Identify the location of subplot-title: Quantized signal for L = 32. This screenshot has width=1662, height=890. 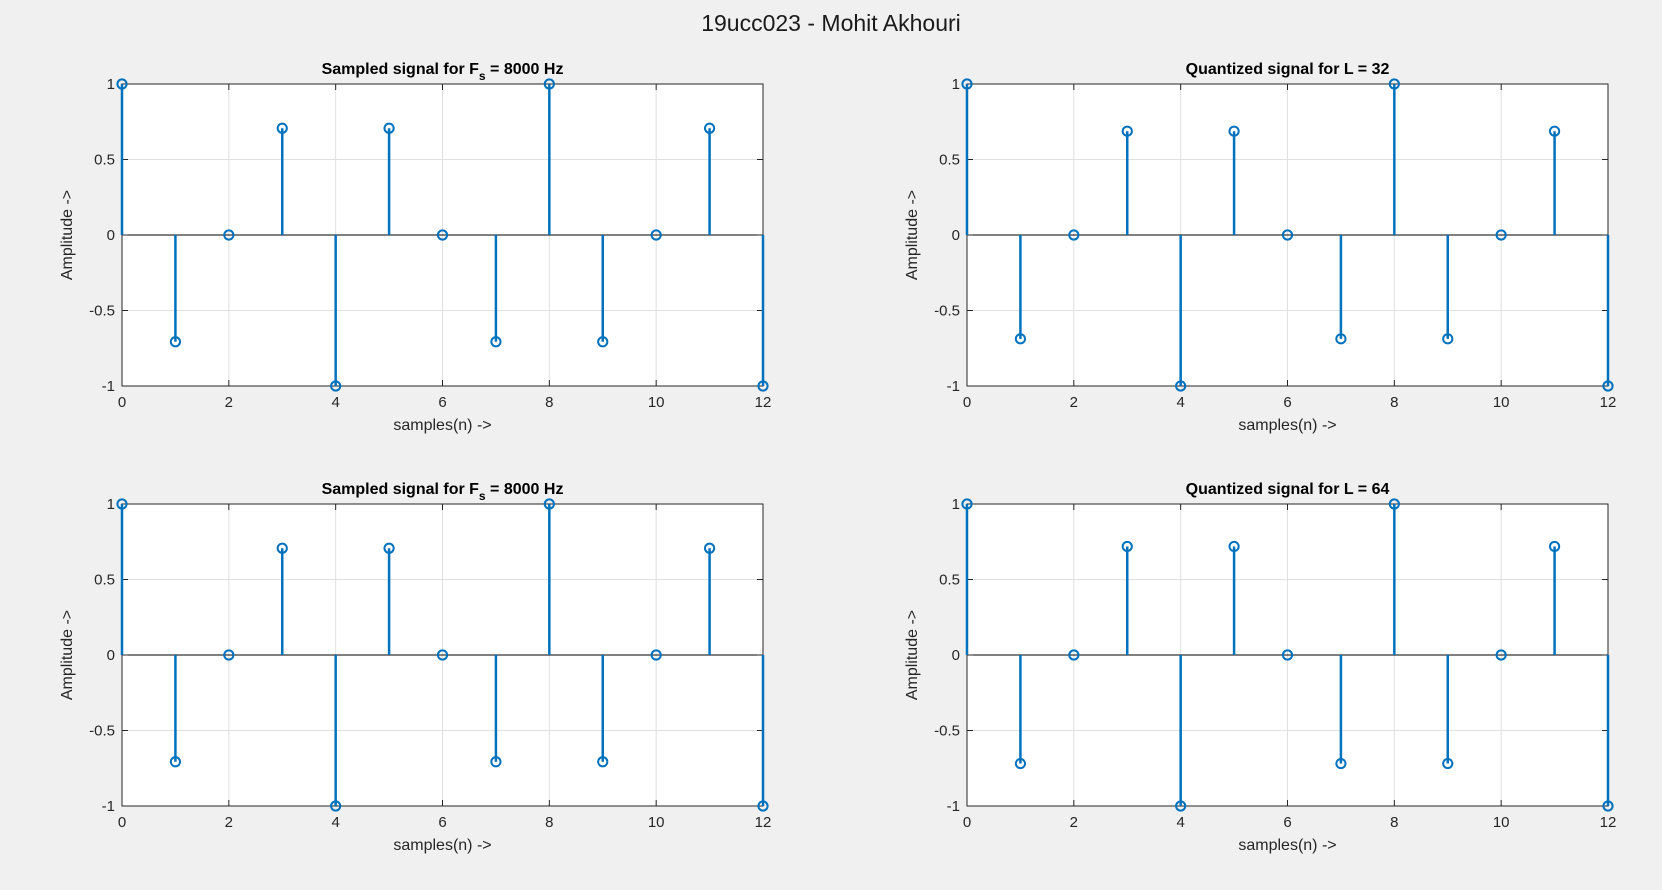
(1288, 69).